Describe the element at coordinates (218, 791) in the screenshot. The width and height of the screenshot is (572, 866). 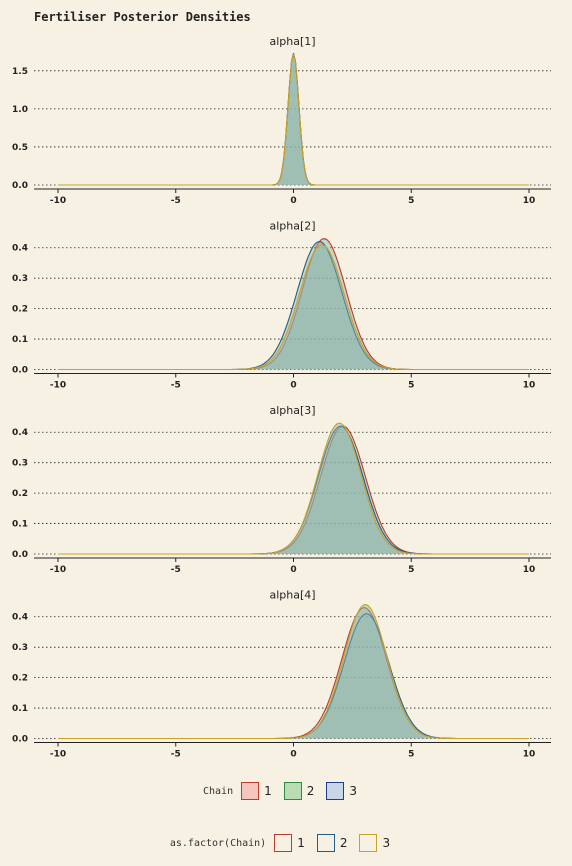
I see `legend-fill-title: Chain` at that location.